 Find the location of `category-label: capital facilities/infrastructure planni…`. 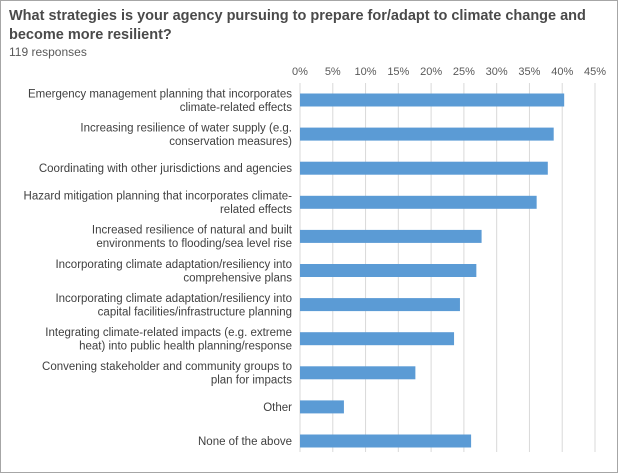

category-label: capital facilities/infrastructure planni… is located at coordinates (195, 312).